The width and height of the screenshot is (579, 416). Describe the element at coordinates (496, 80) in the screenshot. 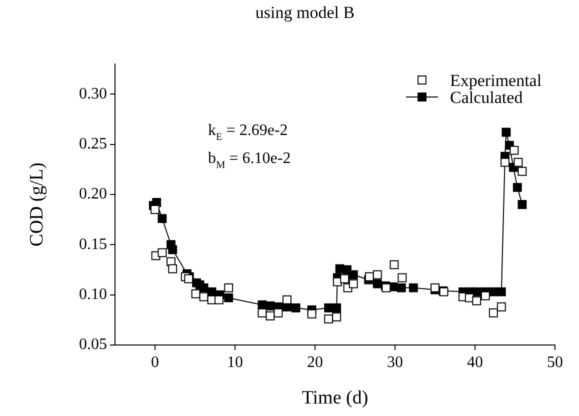

I see `legend-label: Experimental` at that location.